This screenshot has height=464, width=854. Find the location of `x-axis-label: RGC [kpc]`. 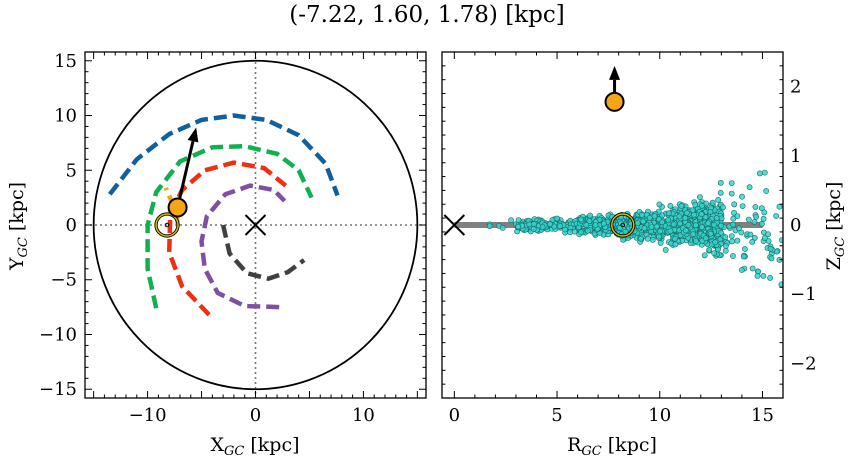

x-axis-label: RGC [kpc] is located at coordinates (612, 446).